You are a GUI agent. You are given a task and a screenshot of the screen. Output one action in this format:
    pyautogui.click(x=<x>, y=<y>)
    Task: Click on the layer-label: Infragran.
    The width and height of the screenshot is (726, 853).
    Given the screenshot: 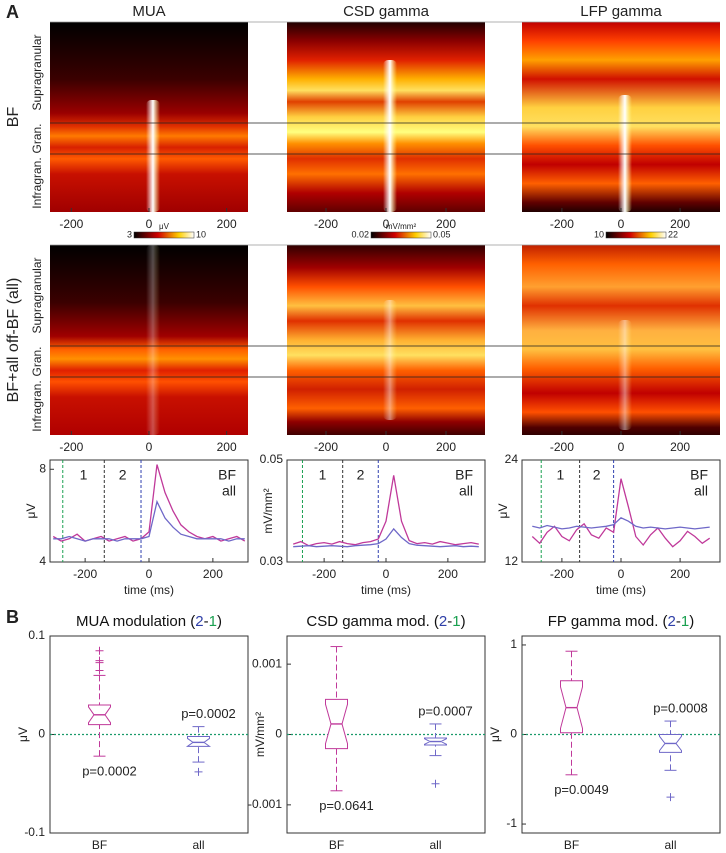 What is the action you would take?
    pyautogui.click(x=37, y=182)
    